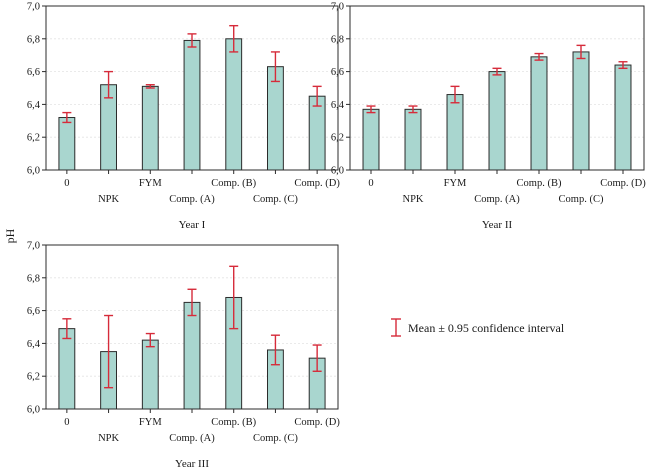 The image size is (650, 472). I want to click on chart-title: Year II, so click(497, 225).